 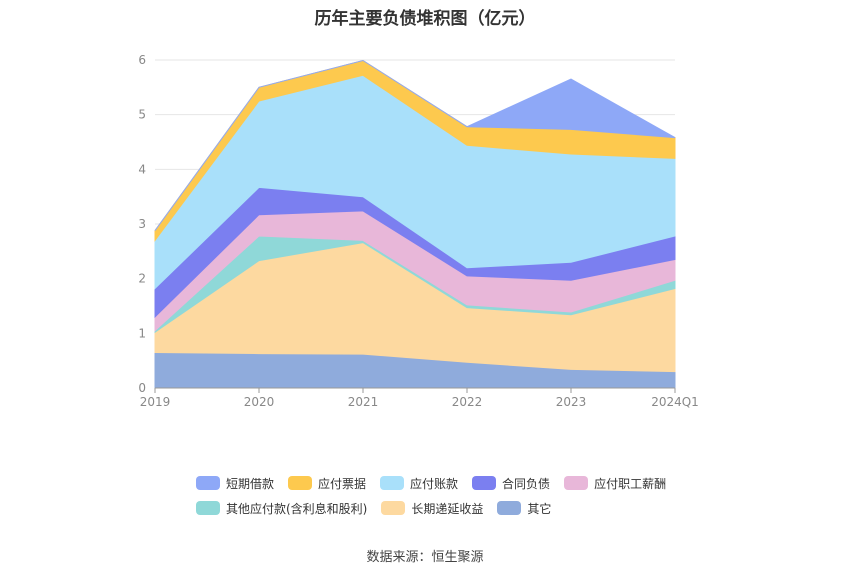 I want to click on legend-item: 应付职工薪酬, so click(x=615, y=483).